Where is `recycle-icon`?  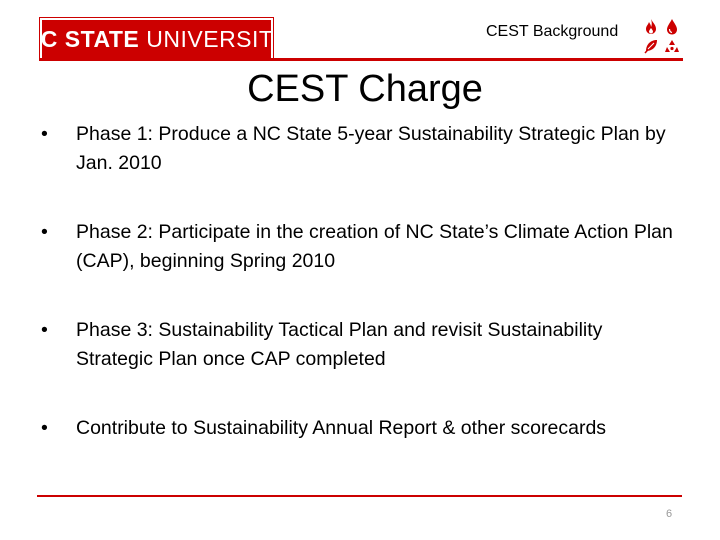 recycle-icon is located at coordinates (671, 46).